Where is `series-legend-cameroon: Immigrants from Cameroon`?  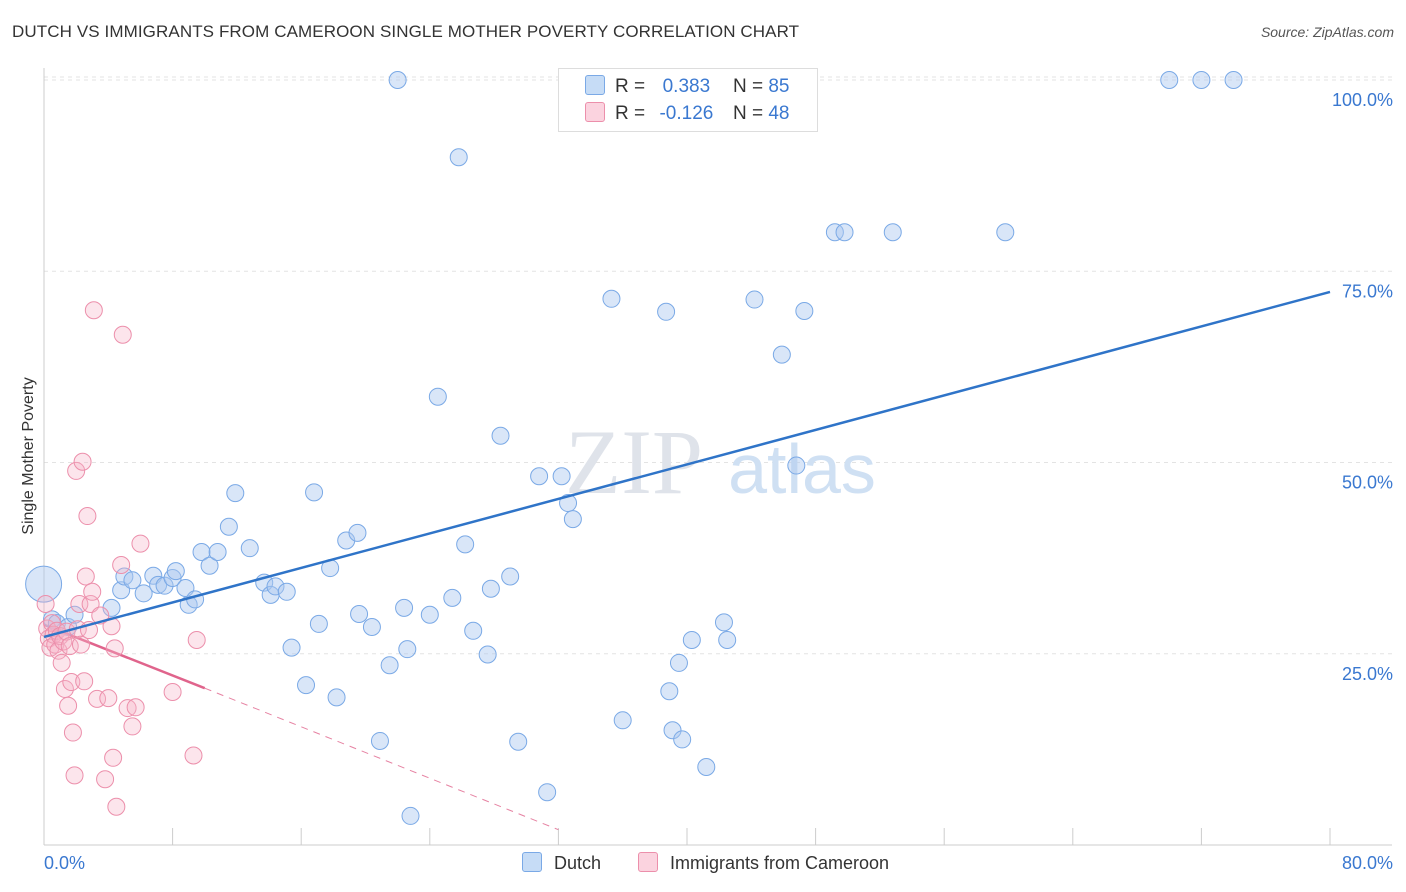 series-legend-cameroon: Immigrants from Cameroon is located at coordinates (763, 863).